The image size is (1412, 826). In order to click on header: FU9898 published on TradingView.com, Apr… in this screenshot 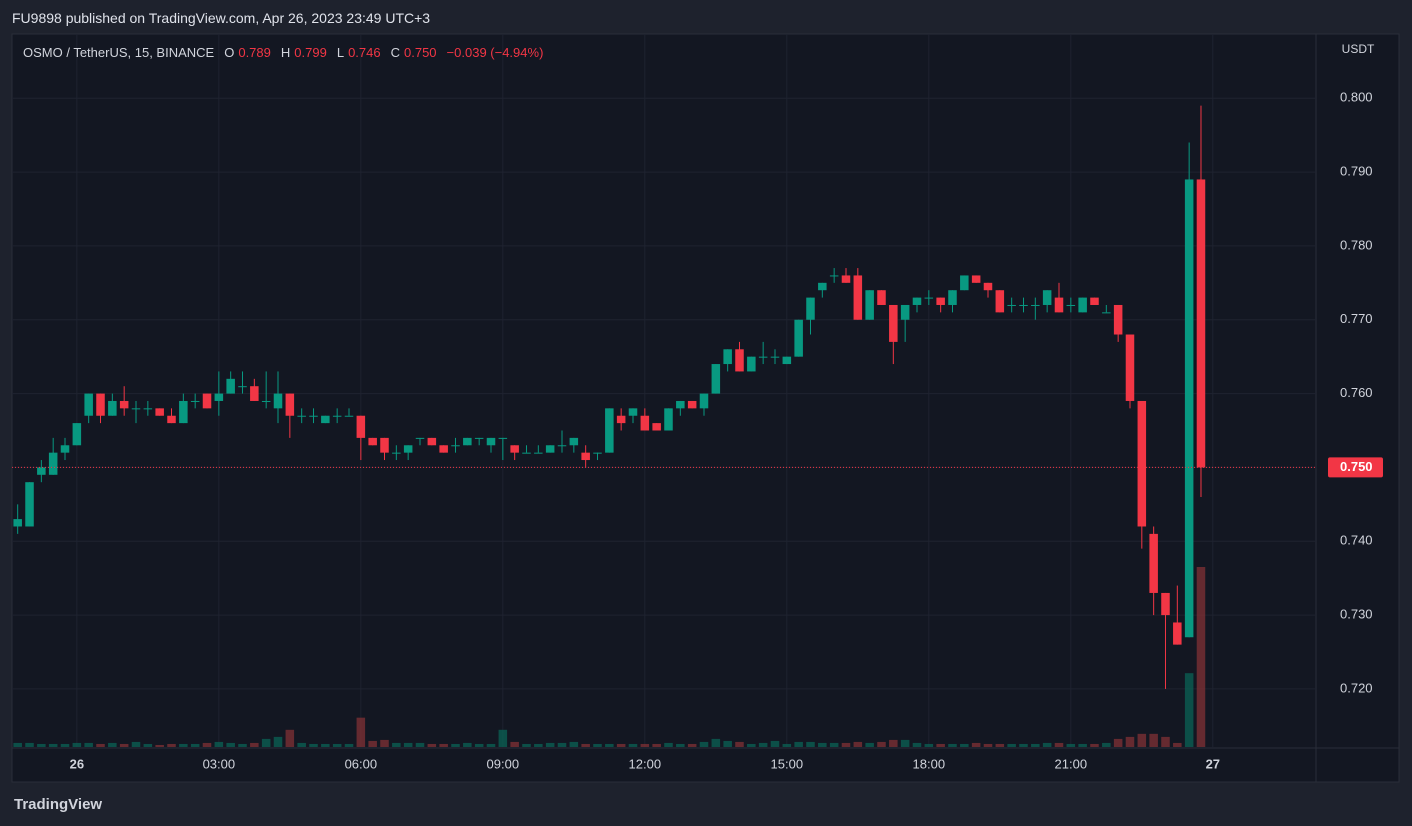, I will do `click(221, 18)`.